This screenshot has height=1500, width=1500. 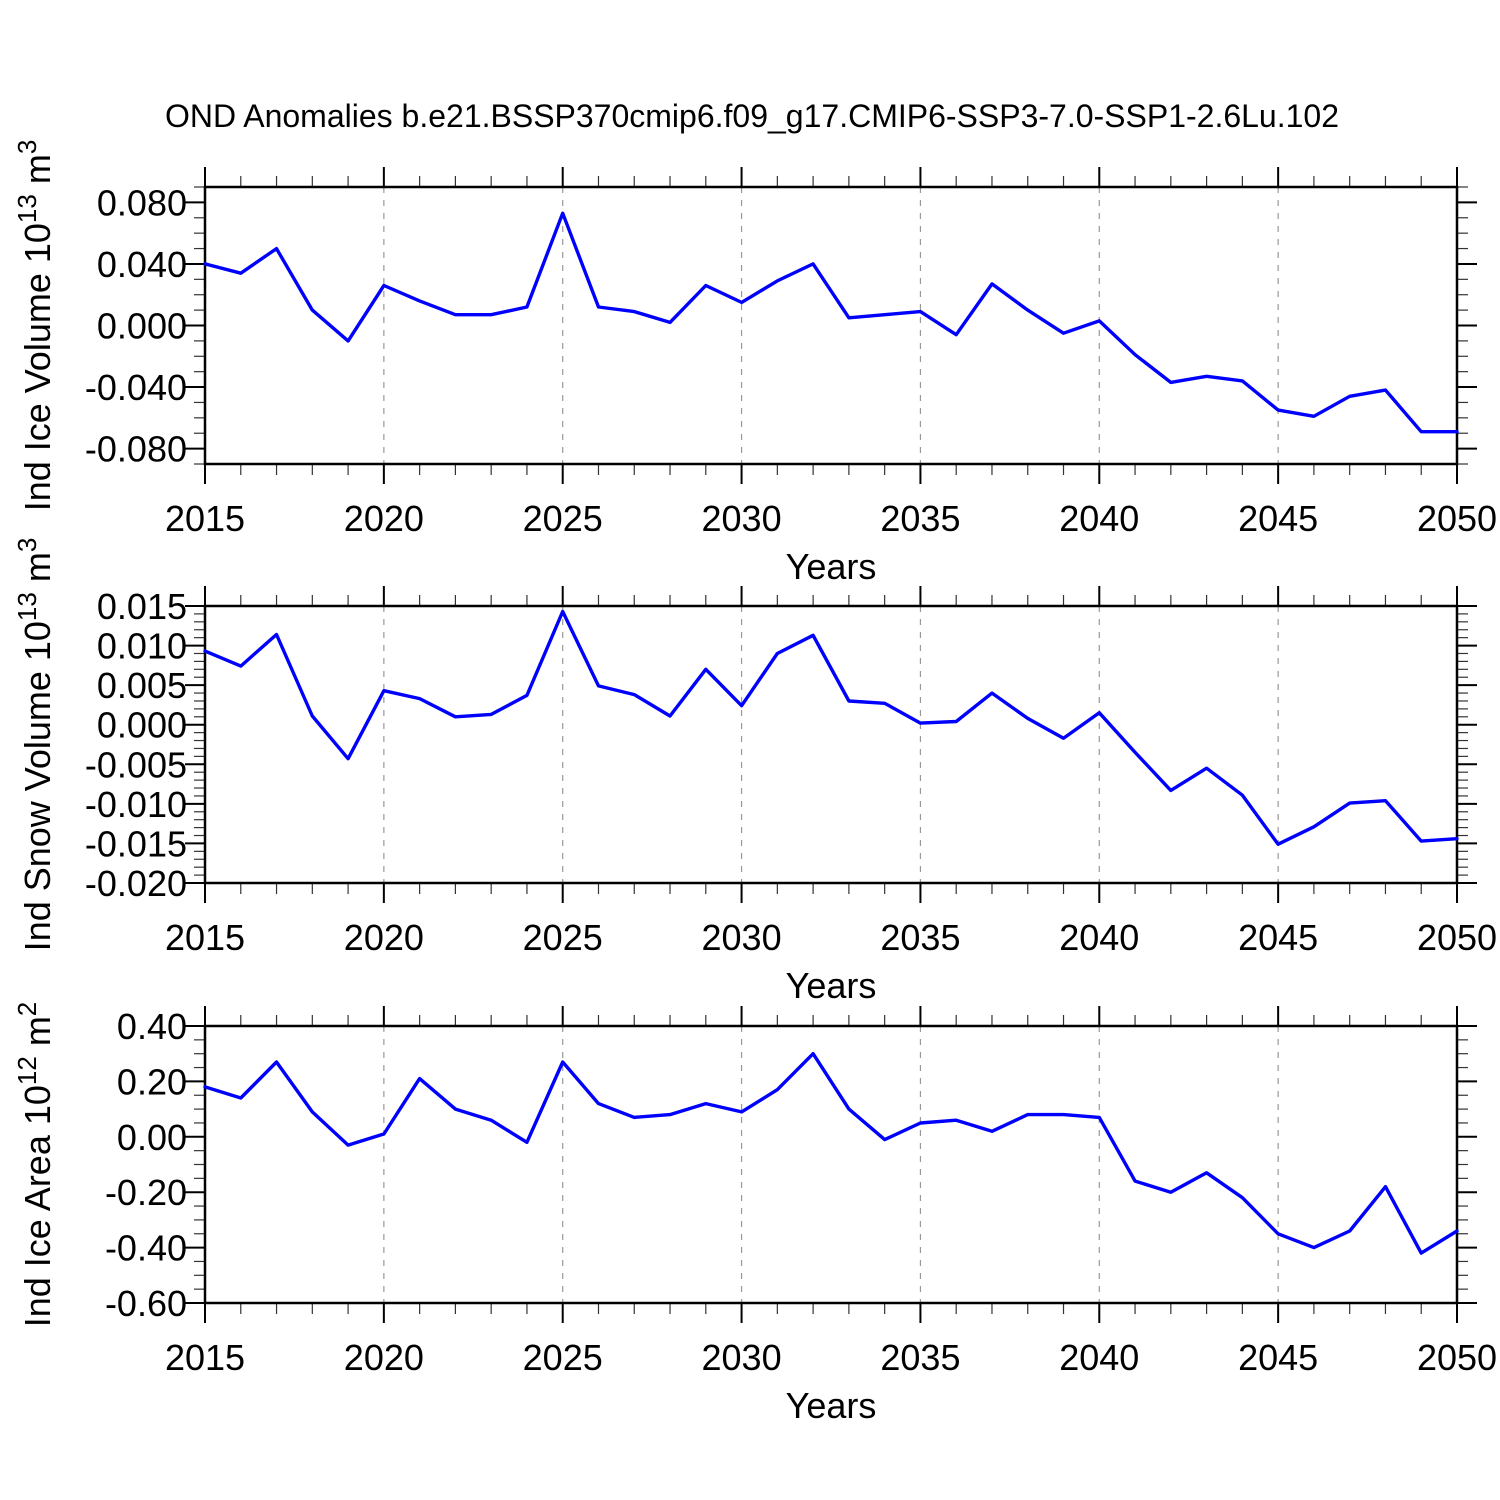 I want to click on y-tick-label: 0.20, so click(x=152, y=1081).